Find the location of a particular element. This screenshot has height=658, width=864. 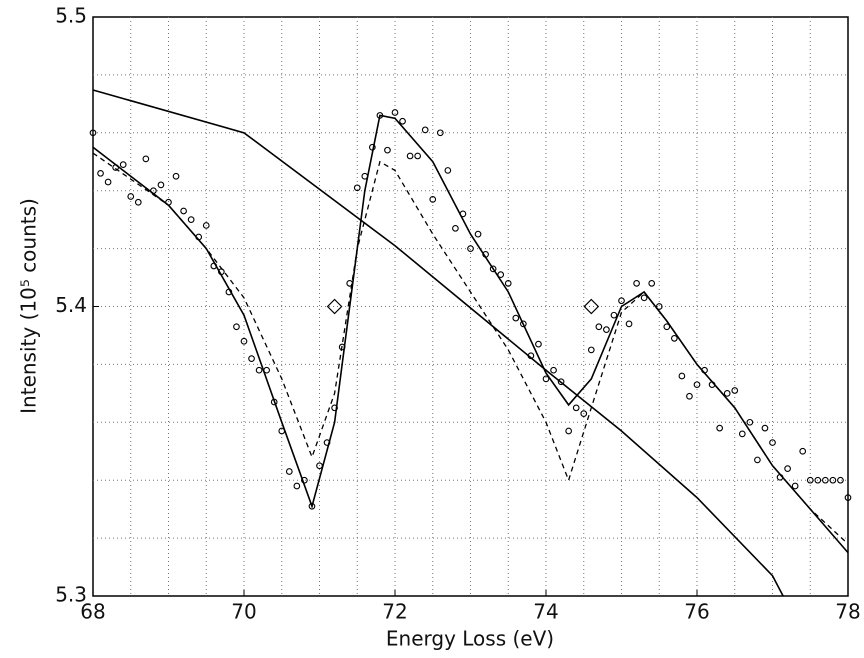

y-tick-label: 5.3 is located at coordinates (71, 595).